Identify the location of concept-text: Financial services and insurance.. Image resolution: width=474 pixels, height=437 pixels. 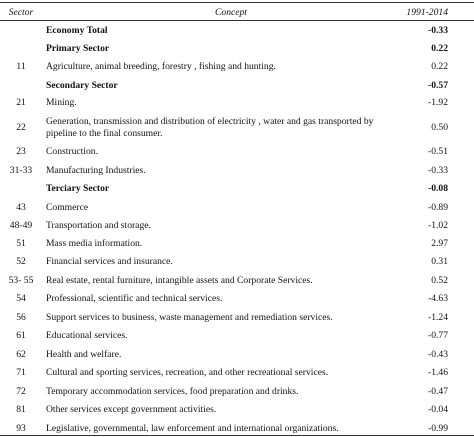
(109, 261).